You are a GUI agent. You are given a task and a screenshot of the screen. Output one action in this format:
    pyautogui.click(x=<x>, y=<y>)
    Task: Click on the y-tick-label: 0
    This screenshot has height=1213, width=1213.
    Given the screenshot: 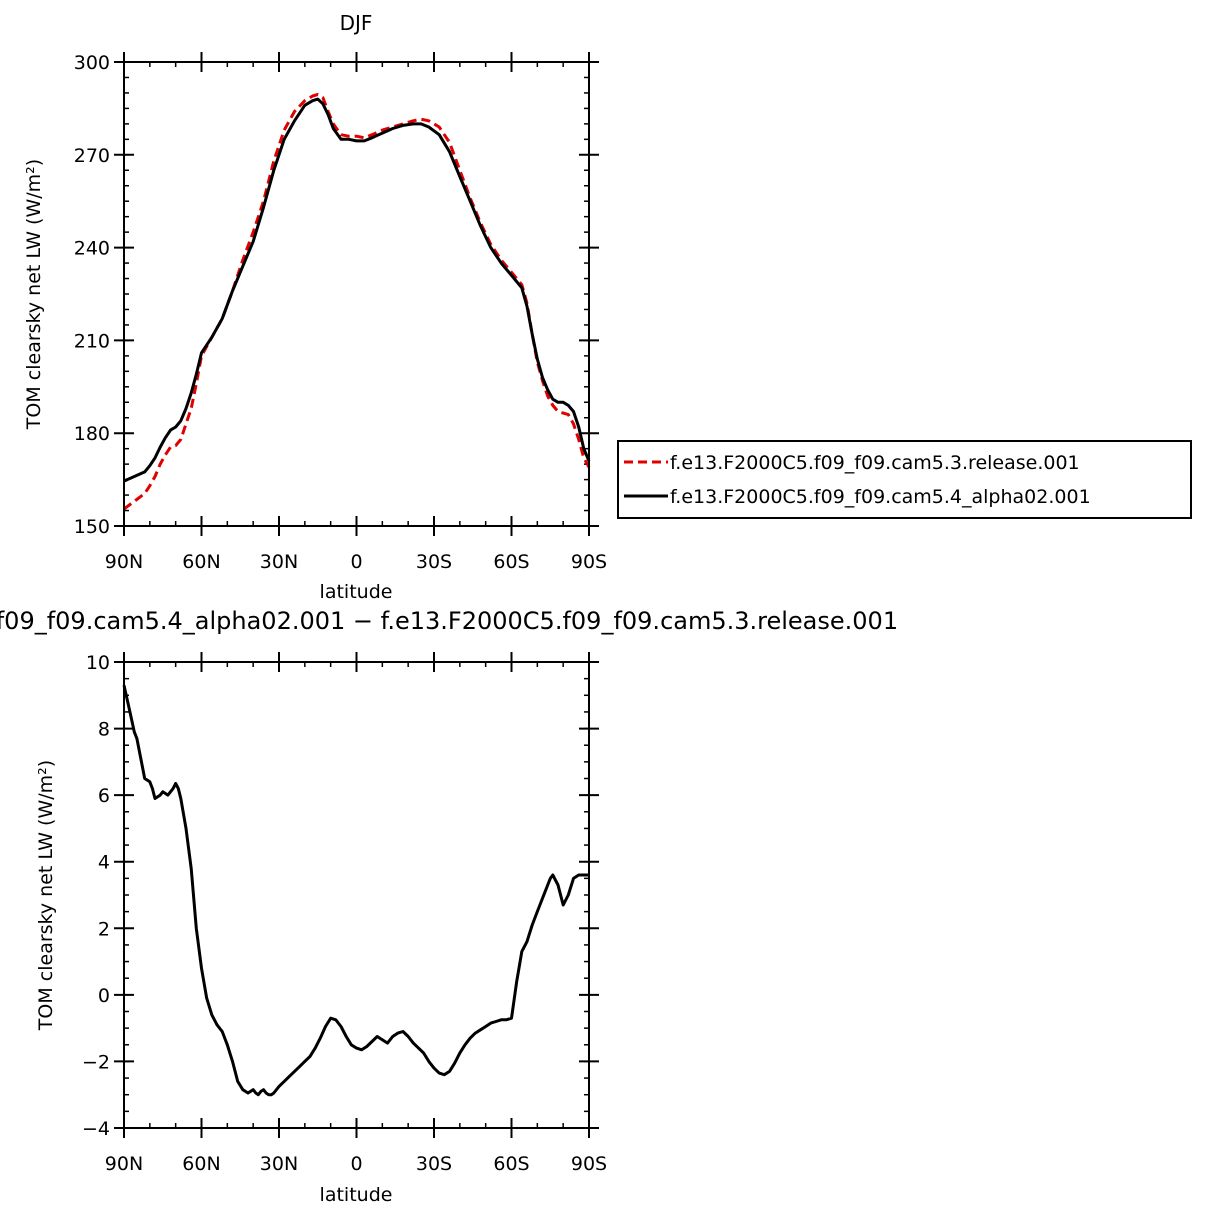 What is the action you would take?
    pyautogui.click(x=104, y=996)
    